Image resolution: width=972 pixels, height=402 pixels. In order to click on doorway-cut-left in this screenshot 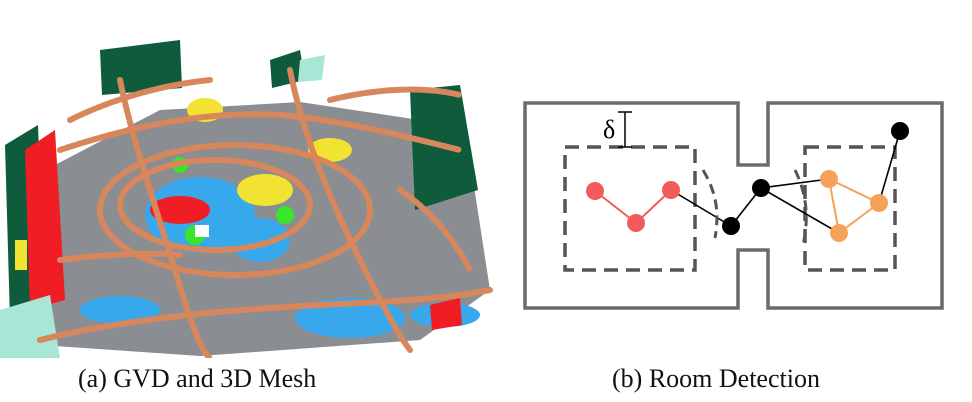, I will do `click(710, 204)`.